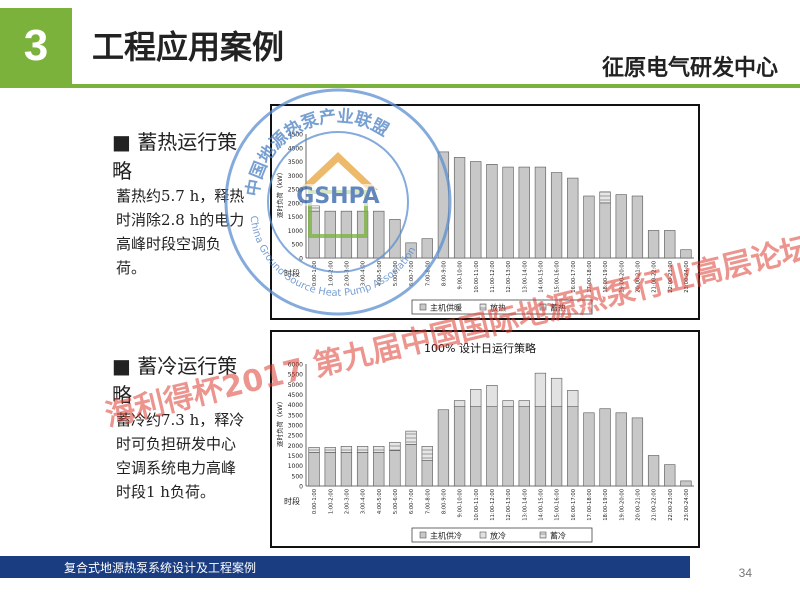 Image resolution: width=800 pixels, height=600 pixels. Describe the element at coordinates (345, 567) in the screenshot. I see `footer-bar: 复合式地源热泵系统设计及工程案例` at that location.